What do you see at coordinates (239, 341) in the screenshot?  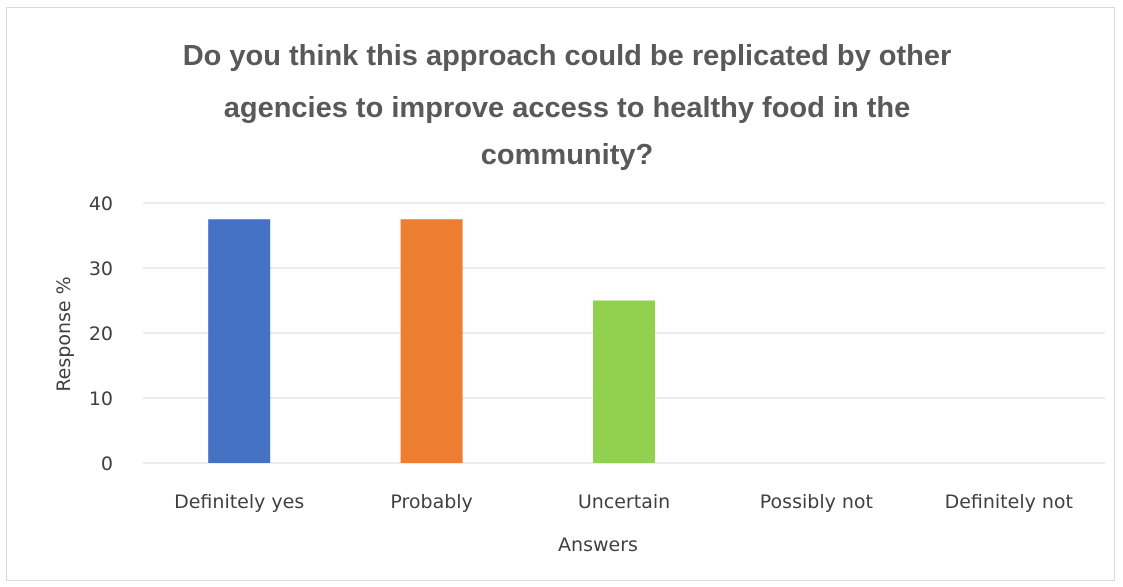 I see `bar-definitely-yes` at bounding box center [239, 341].